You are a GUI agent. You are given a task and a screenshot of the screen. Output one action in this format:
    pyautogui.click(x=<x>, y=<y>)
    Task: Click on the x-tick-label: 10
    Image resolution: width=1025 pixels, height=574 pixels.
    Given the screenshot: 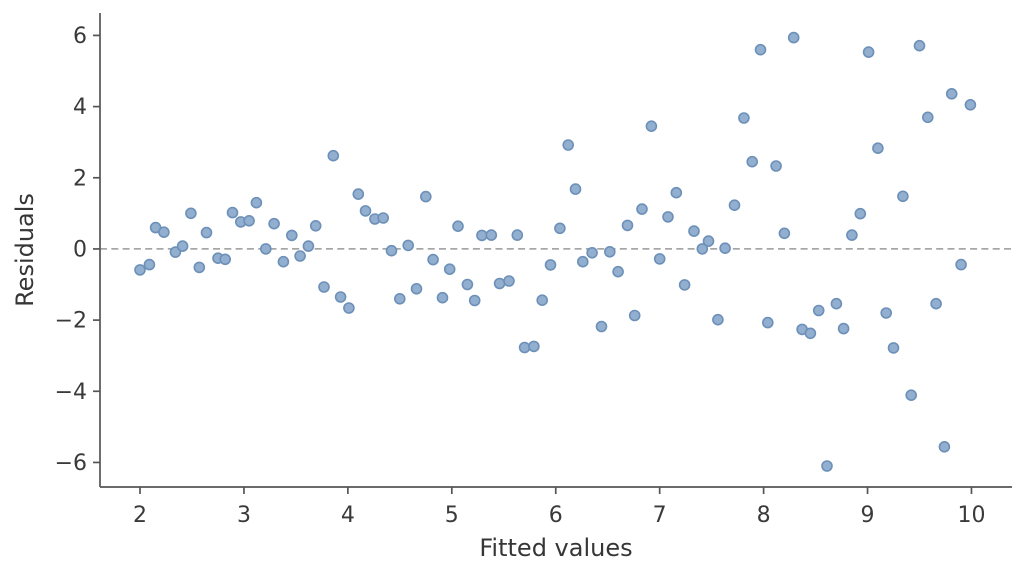 What is the action you would take?
    pyautogui.click(x=971, y=515)
    